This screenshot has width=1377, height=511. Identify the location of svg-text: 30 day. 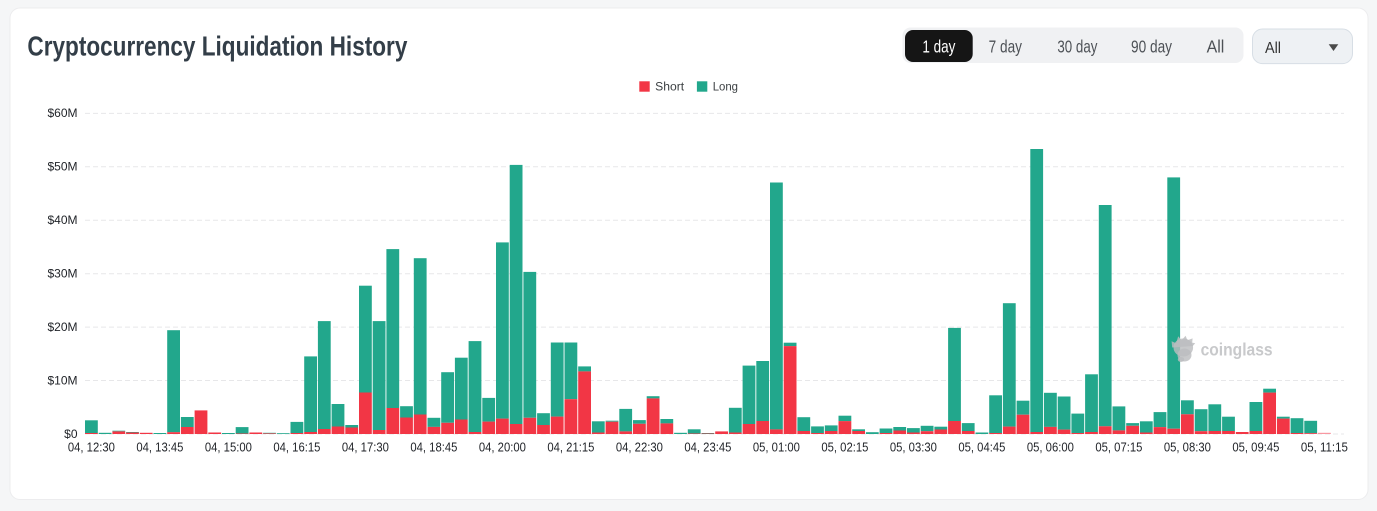
(1077, 47).